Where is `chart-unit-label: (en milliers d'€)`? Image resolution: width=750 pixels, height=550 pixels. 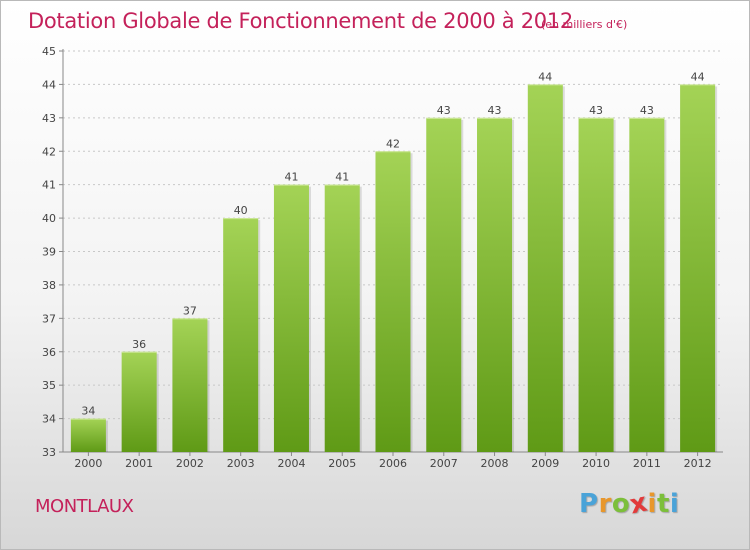
chart-unit-label: (en milliers d'€) is located at coordinates (584, 24).